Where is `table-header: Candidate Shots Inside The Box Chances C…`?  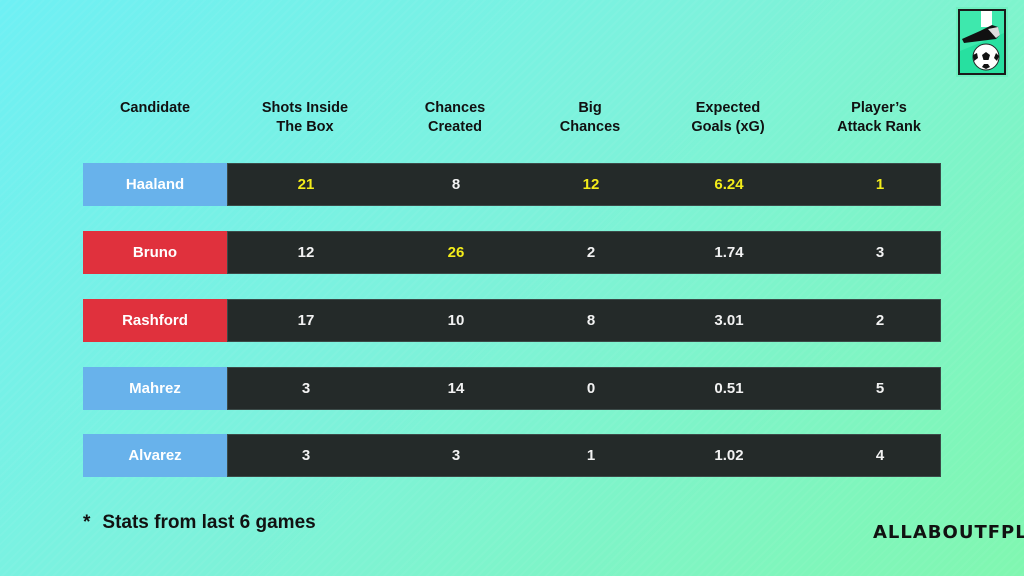
table-header: Candidate Shots Inside The Box Chances C… is located at coordinates (512, 119).